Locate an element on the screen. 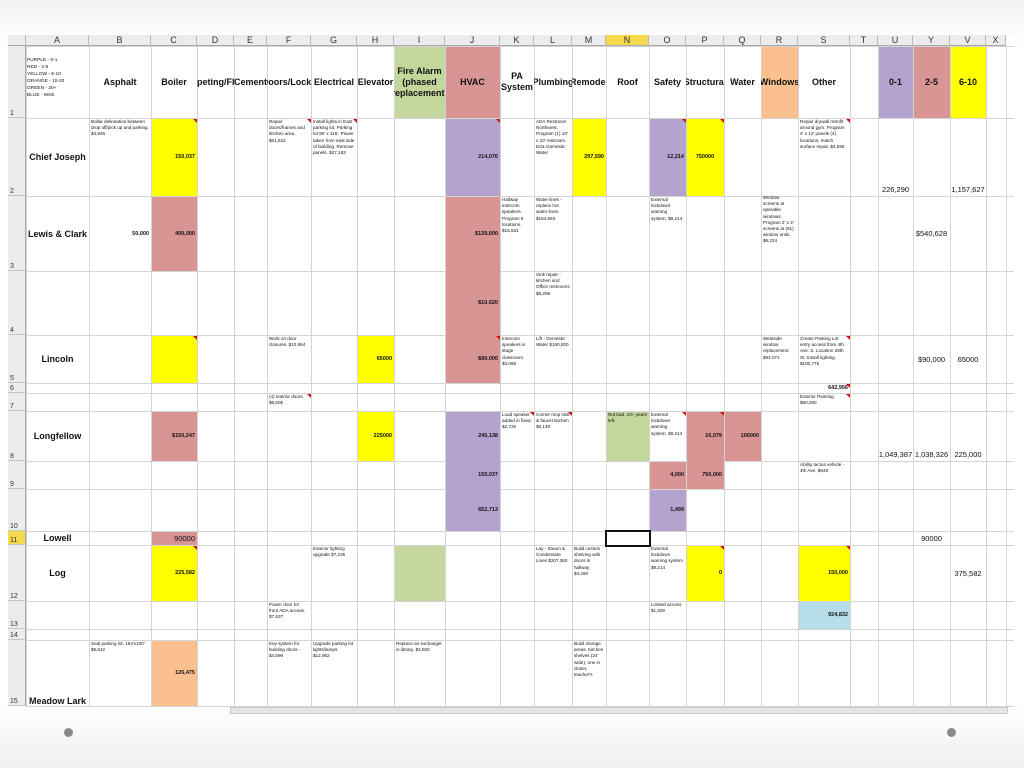 The height and width of the screenshot is (768, 1024). cell-9s: Ability tactus vehicle - 4th Ave. $948 is located at coordinates (822, 468).